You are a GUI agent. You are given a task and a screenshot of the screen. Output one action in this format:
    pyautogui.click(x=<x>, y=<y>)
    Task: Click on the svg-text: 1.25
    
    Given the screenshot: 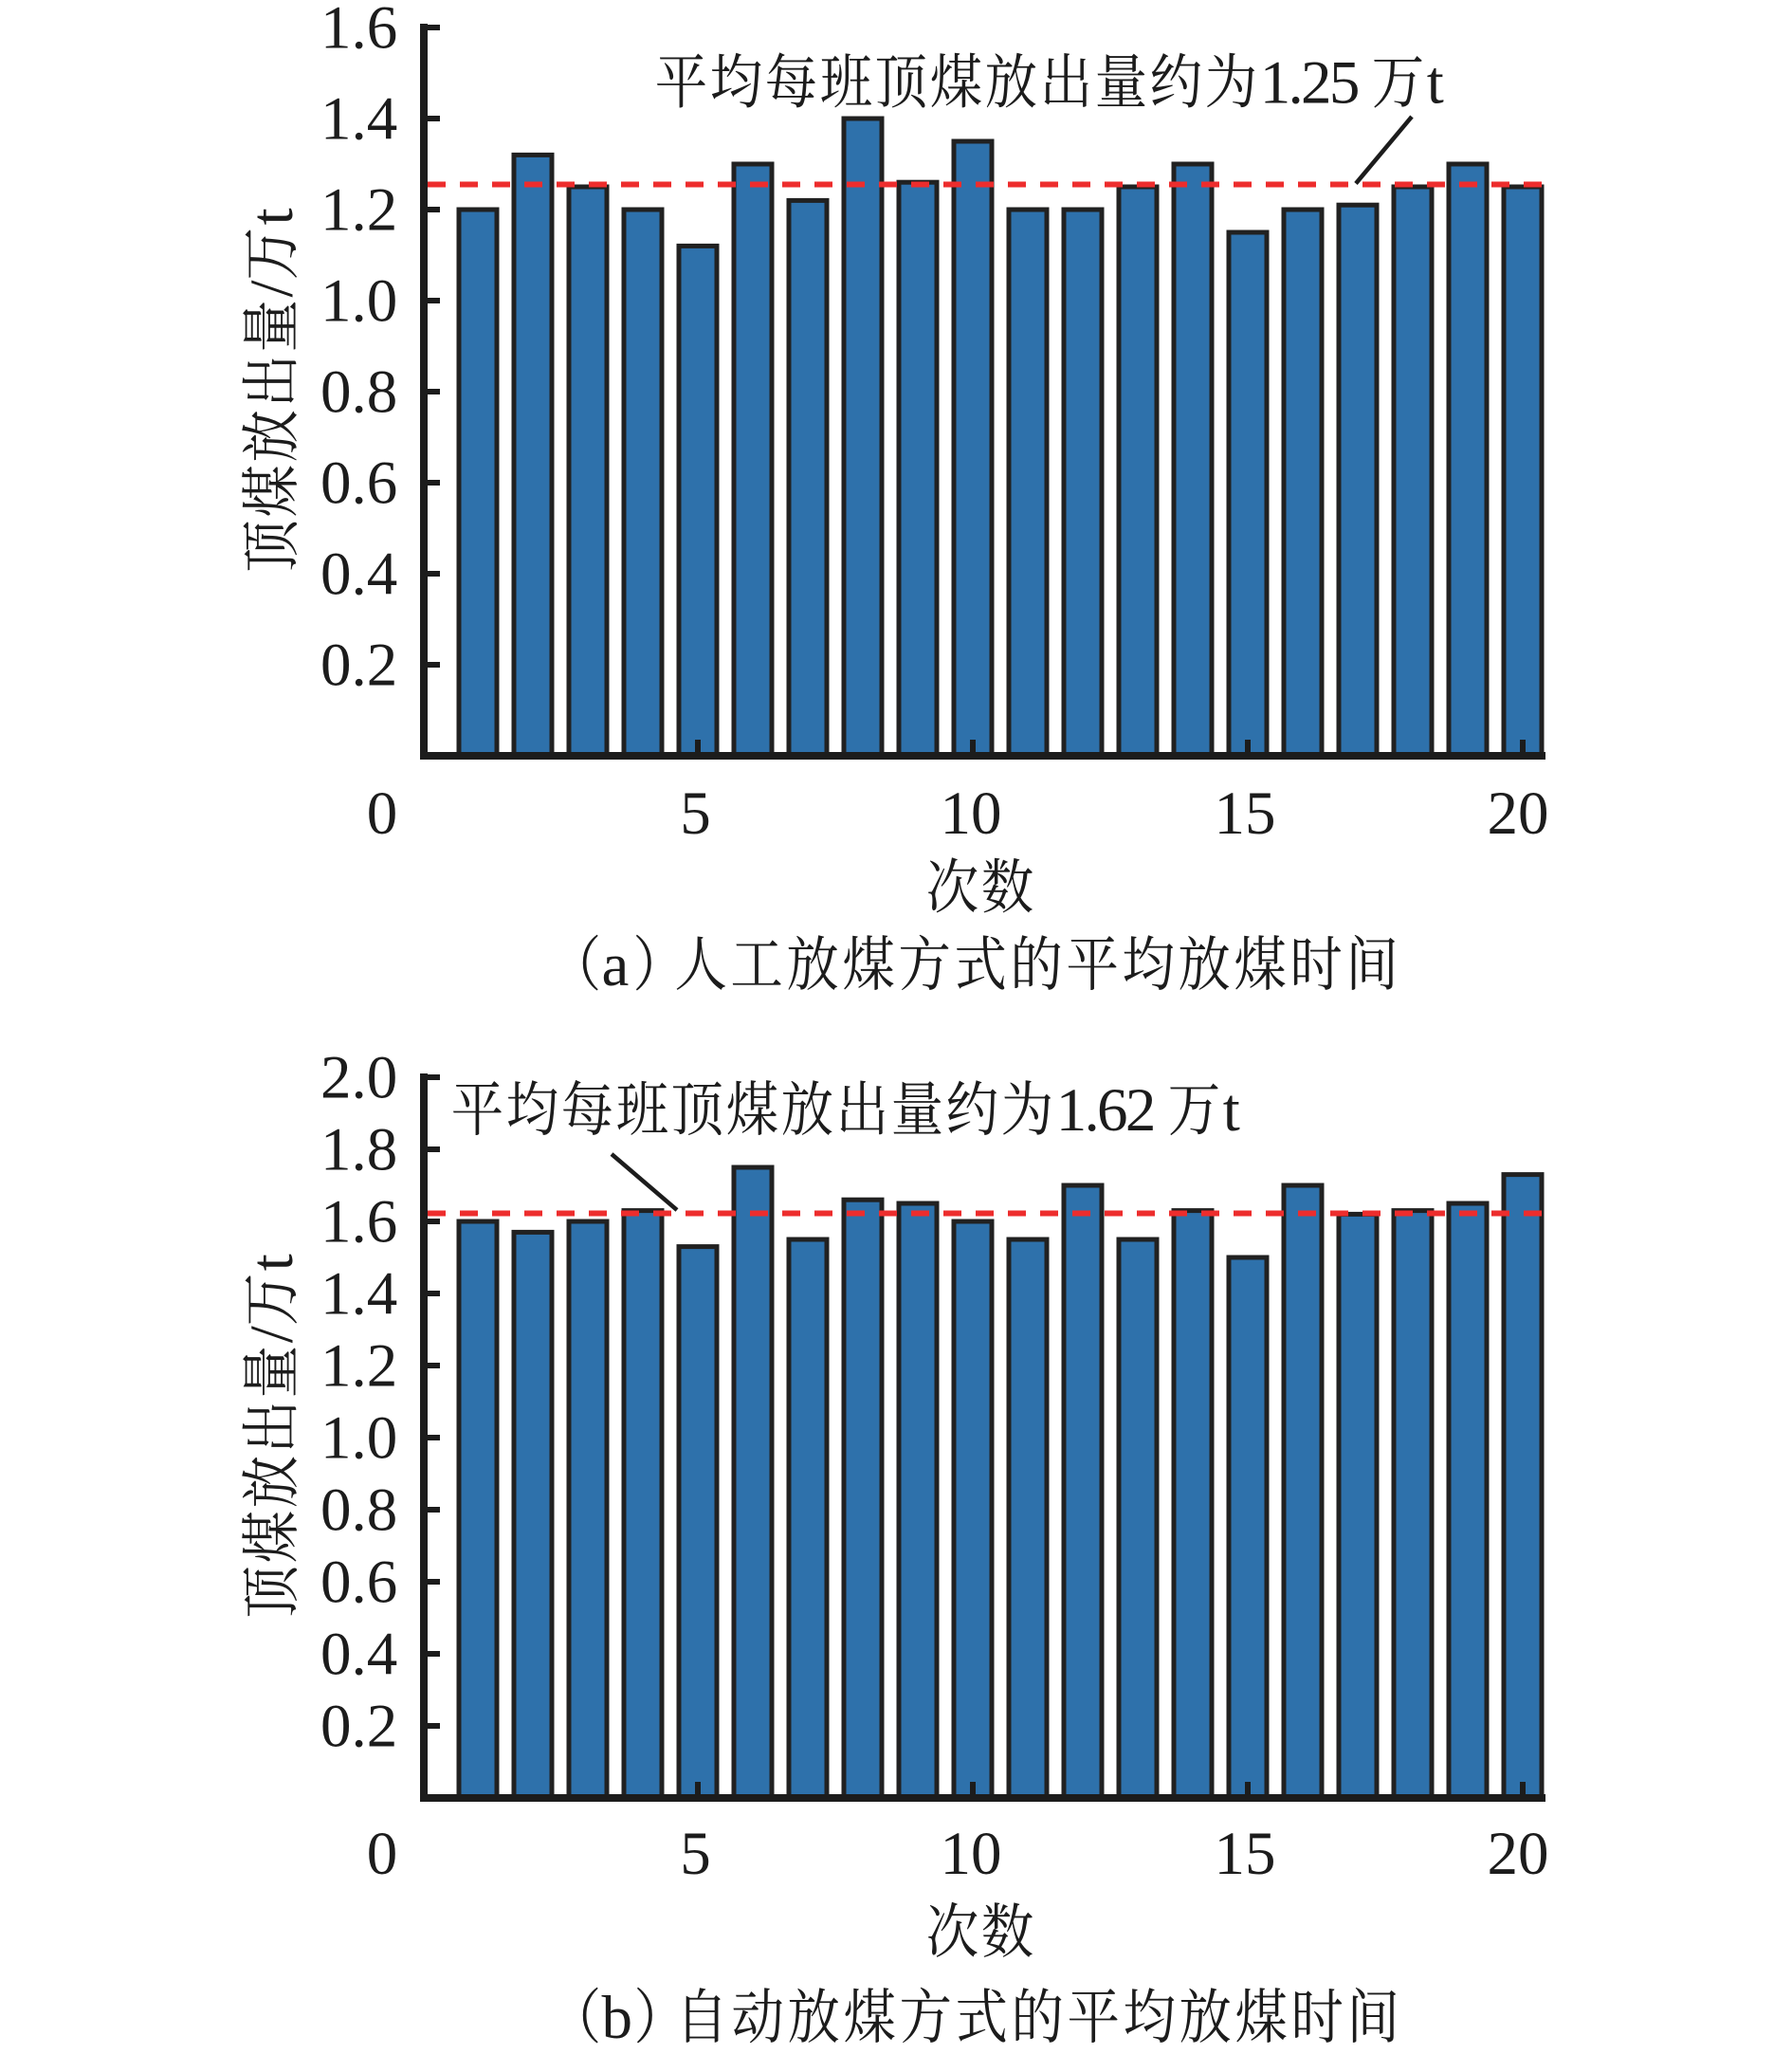 What is the action you would take?
    pyautogui.click(x=1309, y=83)
    